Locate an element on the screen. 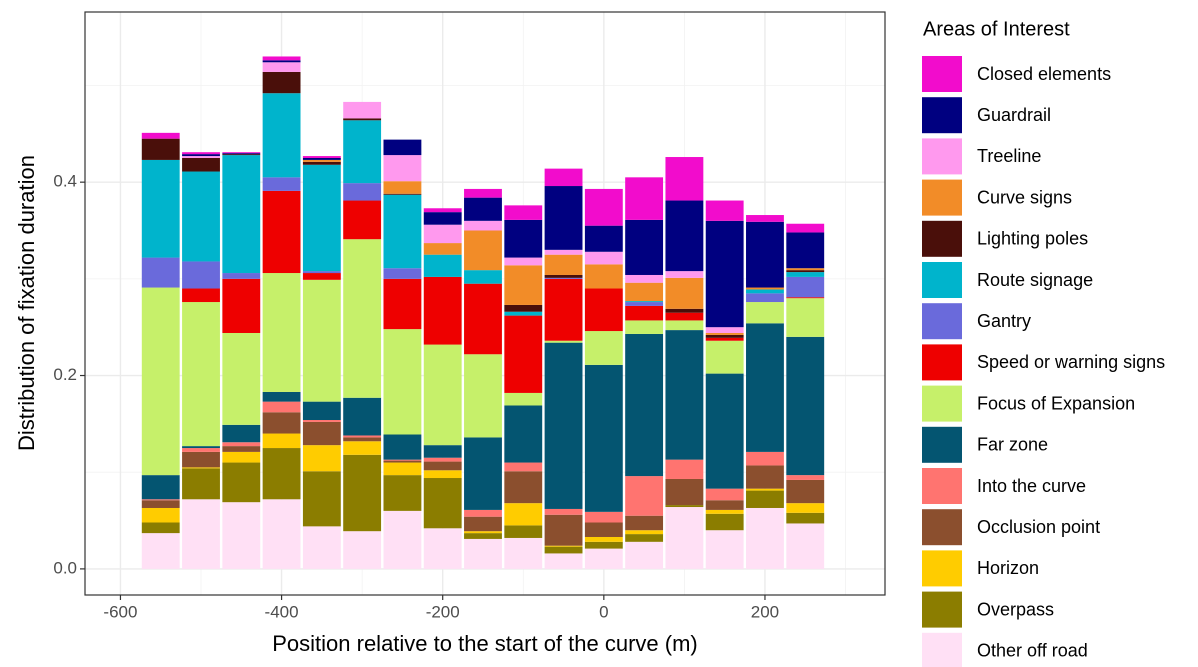 This screenshot has height=667, width=1198. x-tick-label: 200 is located at coordinates (765, 611).